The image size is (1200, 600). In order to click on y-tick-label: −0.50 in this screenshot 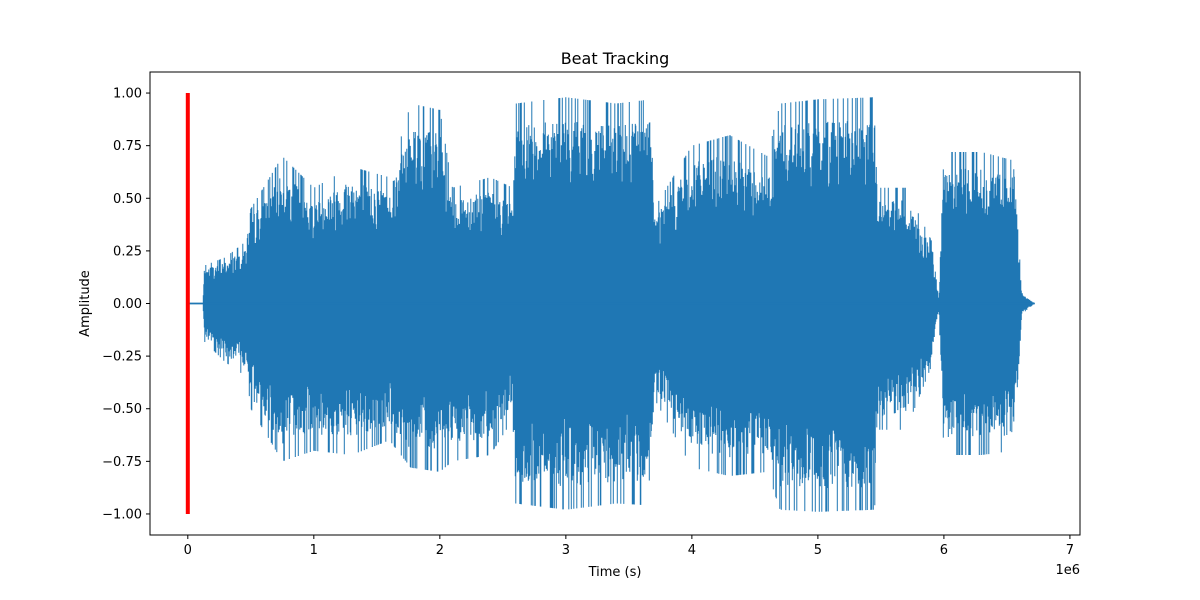, I will do `click(122, 409)`.